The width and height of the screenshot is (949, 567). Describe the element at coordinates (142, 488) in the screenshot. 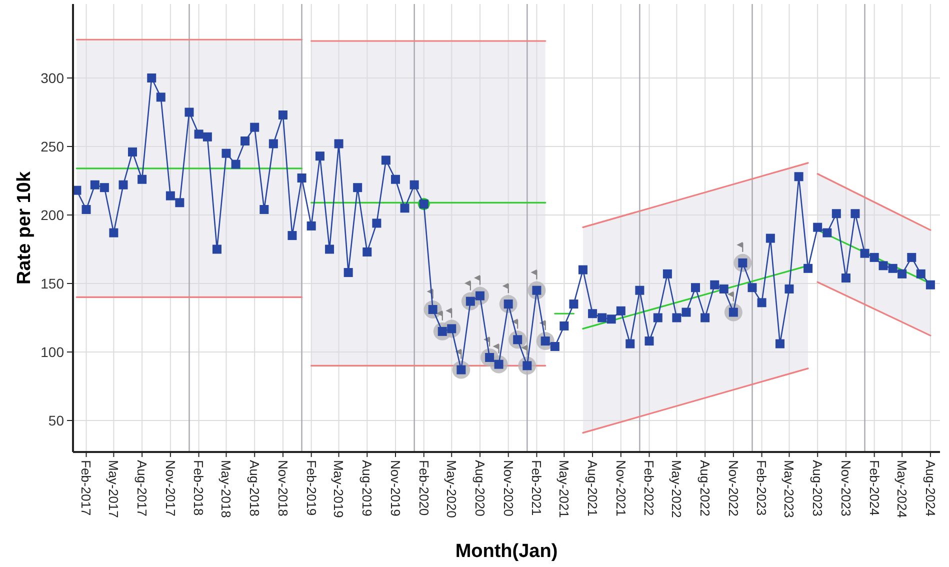

I see `x-tick-label: Aug-2017` at that location.